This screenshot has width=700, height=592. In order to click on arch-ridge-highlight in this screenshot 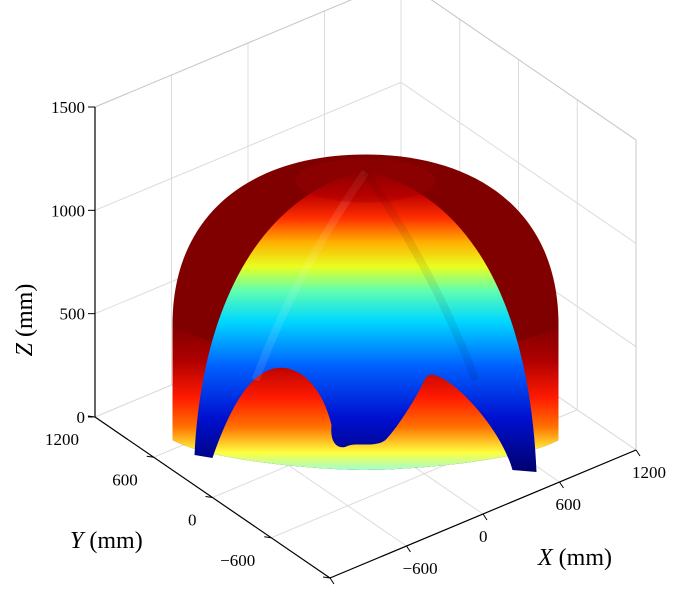, I will do `click(310, 275)`.